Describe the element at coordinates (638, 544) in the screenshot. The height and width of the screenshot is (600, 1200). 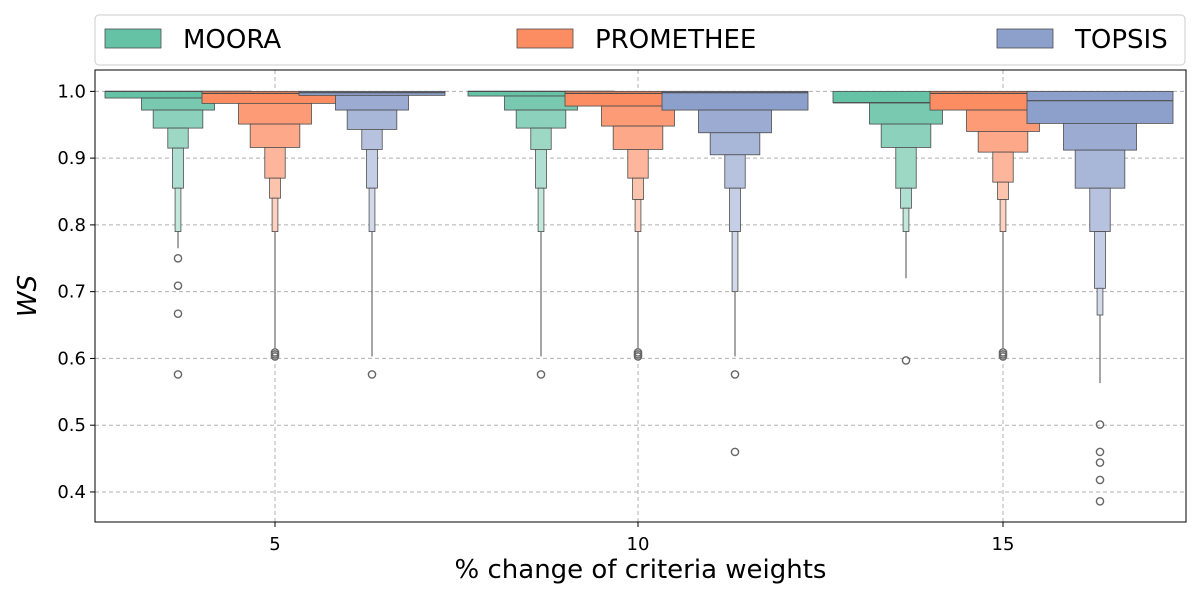
I see `x-tick-label: 10` at that location.